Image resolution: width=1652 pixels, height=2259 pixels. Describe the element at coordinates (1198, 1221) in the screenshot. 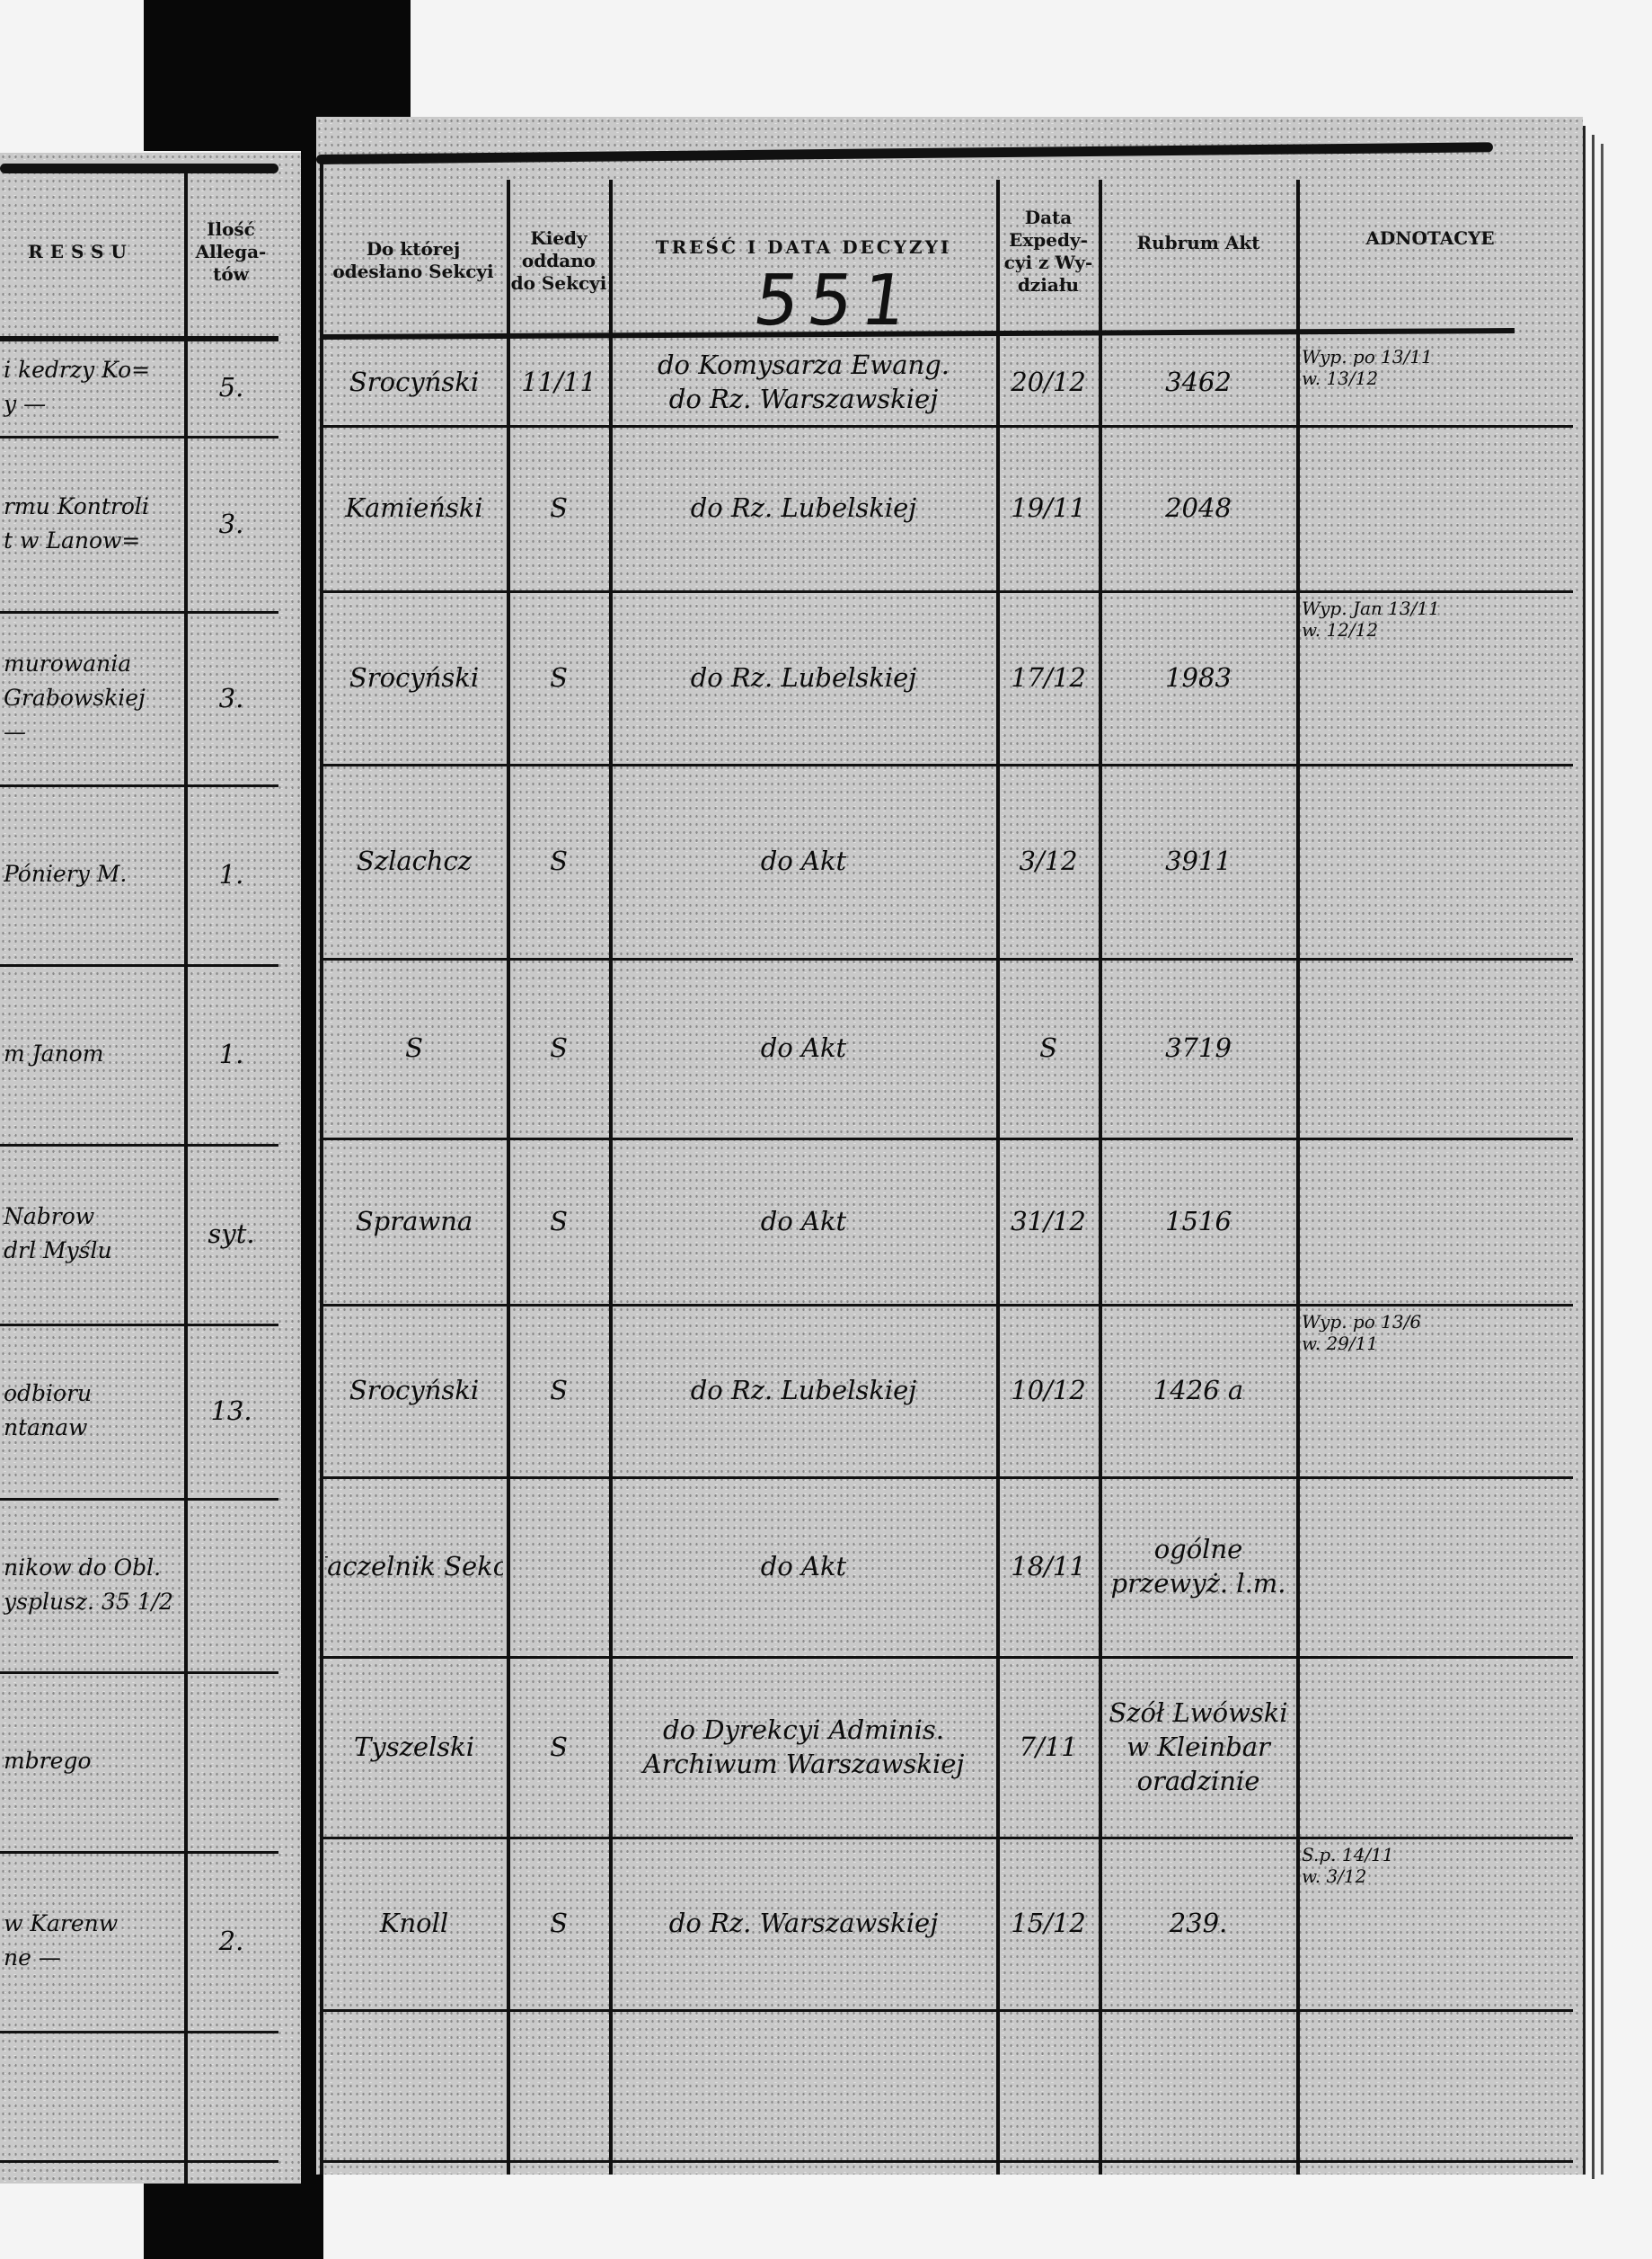

I see `rubrum-cell: 1516` at that location.